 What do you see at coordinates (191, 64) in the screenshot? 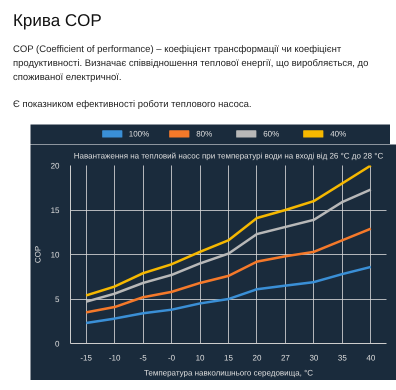
I see `text: COP (Coefficient of performance) – коефіцієнт трансформації чи коефіцієнт продуктивності. Визначає співвідношення теплової енергії, що виробляється, до споживаної електричної.` at bounding box center [191, 64].